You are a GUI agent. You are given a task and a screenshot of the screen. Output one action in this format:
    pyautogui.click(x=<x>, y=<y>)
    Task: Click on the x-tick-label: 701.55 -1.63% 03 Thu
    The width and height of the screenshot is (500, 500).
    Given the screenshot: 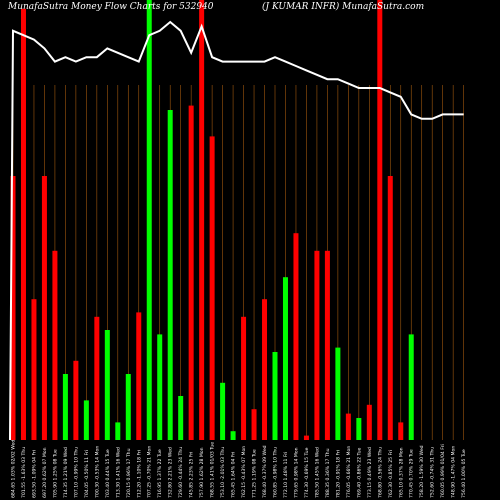 What is the action you would take?
    pyautogui.click(x=24, y=472)
    